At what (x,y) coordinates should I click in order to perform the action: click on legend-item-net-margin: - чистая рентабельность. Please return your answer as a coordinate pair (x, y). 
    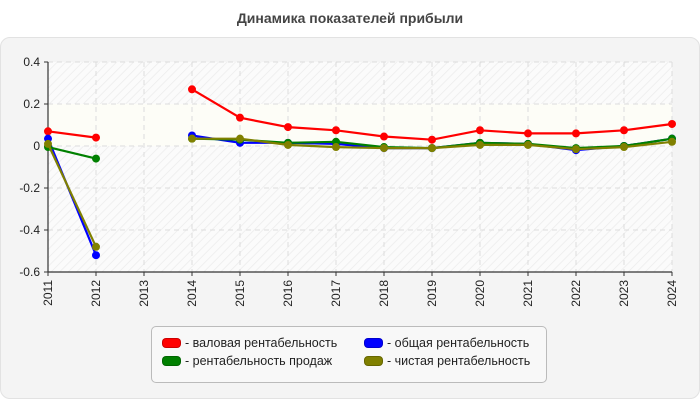
    Looking at the image, I should click on (447, 361).